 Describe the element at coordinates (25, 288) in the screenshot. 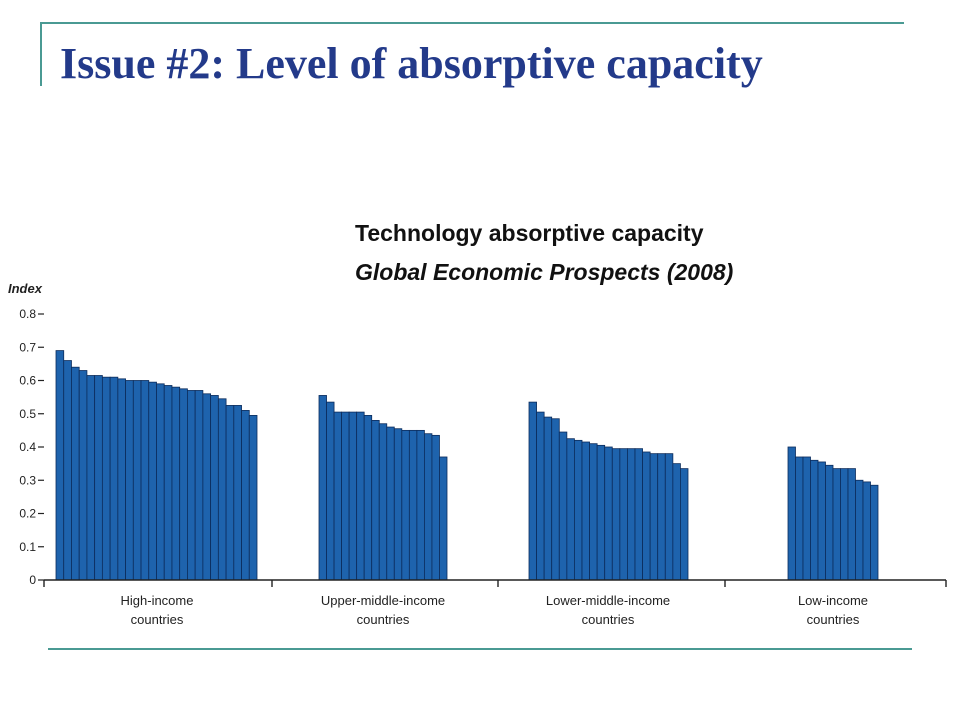

I see `y-axis-label: Index` at that location.